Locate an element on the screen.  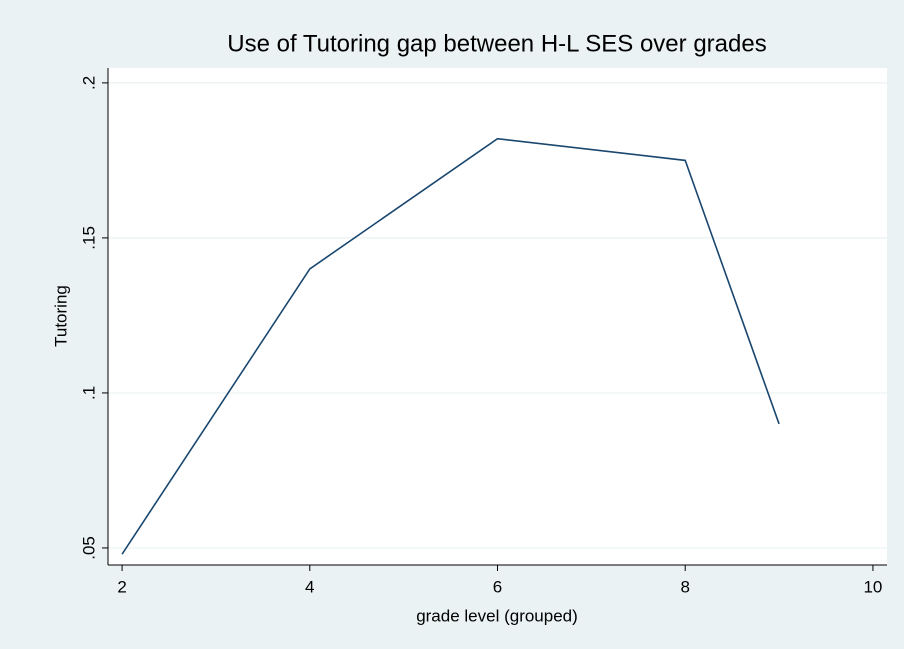
x-tick-label: 4 is located at coordinates (309, 586).